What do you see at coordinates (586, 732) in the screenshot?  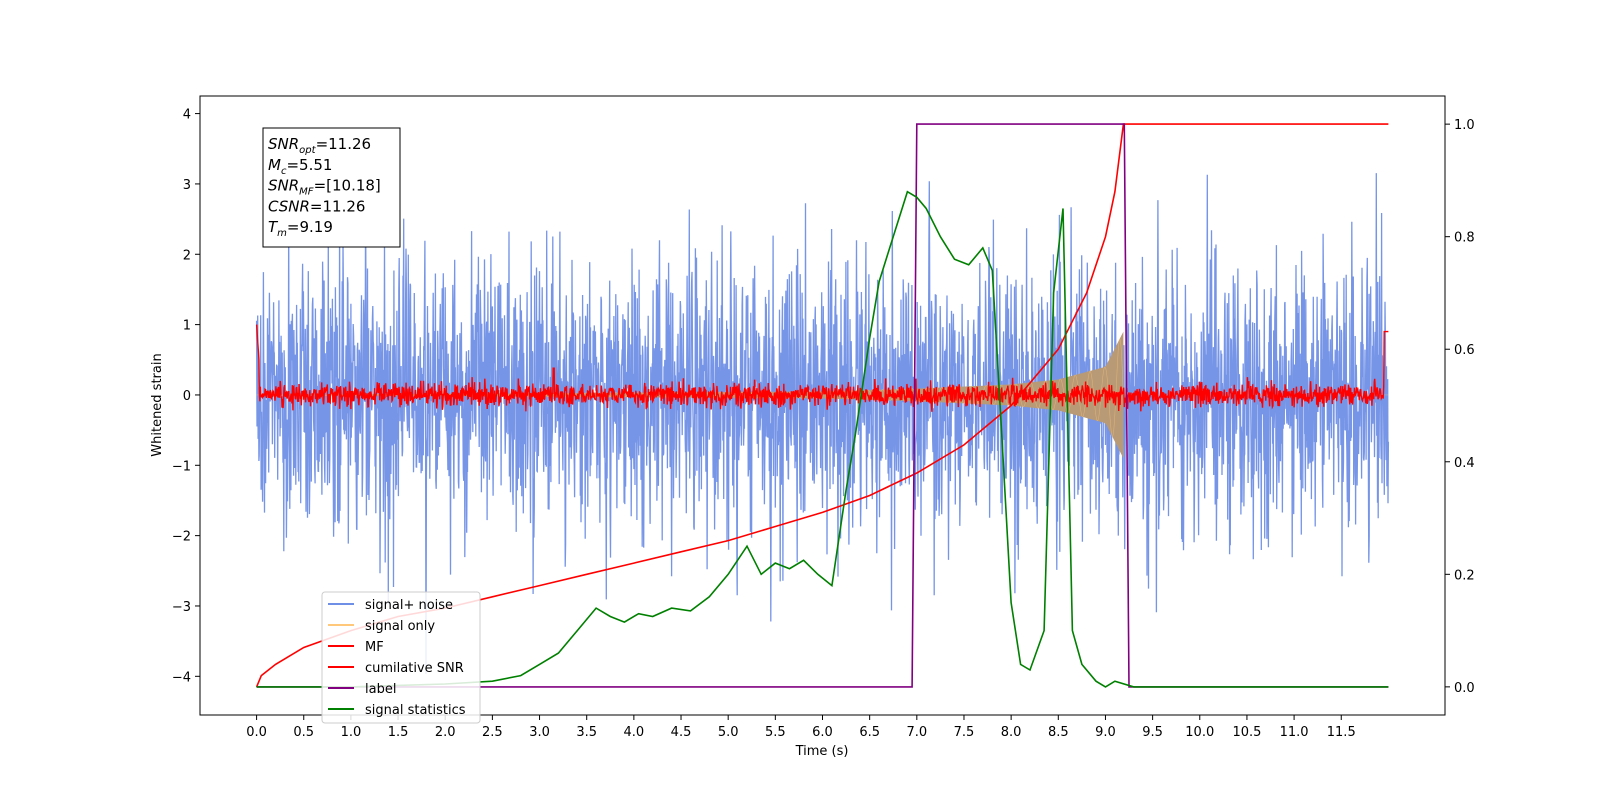 I see `x-tick-label: 3.5` at bounding box center [586, 732].